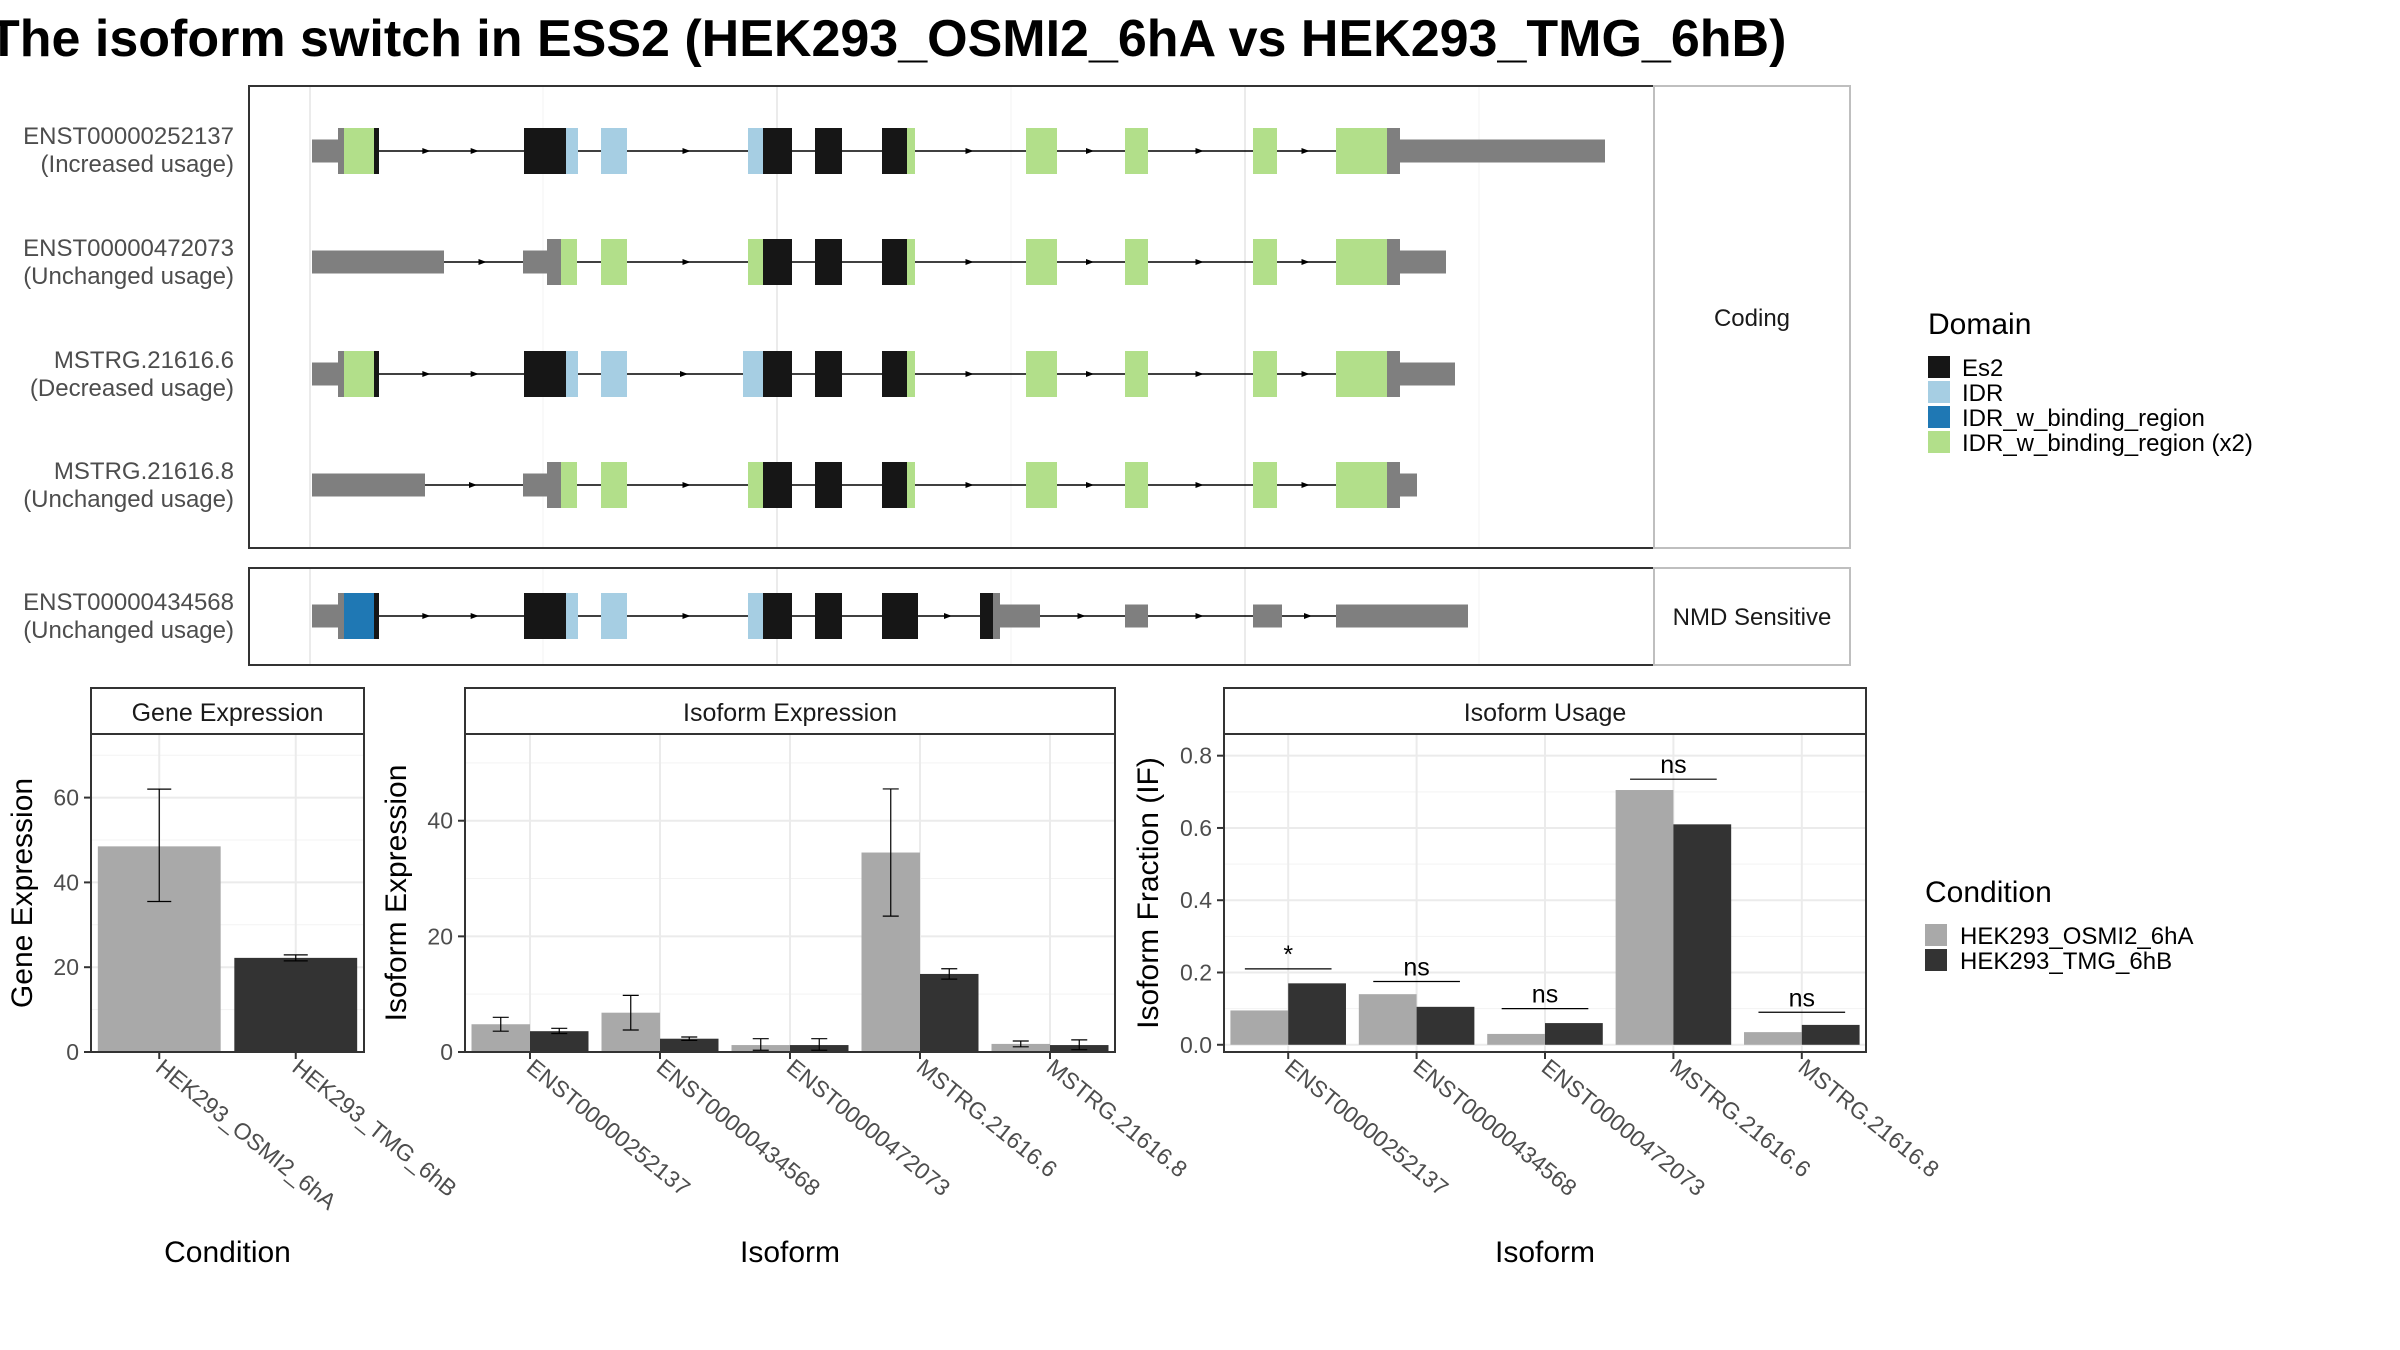 Image resolution: width=2400 pixels, height=1350 pixels. What do you see at coordinates (440, 821) in the screenshot?
I see `y-tick-label: 40` at bounding box center [440, 821].